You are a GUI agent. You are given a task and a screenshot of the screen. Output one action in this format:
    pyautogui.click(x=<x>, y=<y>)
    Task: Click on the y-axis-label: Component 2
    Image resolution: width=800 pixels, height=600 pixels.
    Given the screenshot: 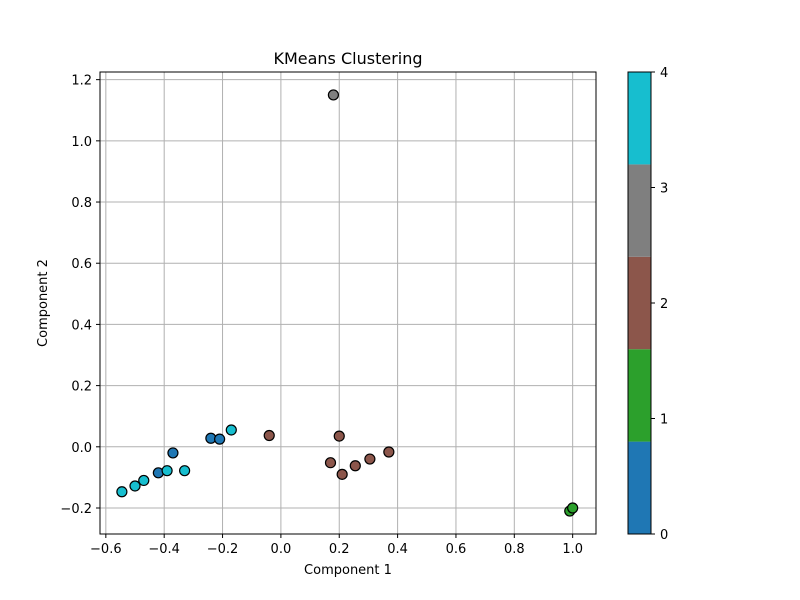 What is the action you would take?
    pyautogui.click(x=43, y=303)
    